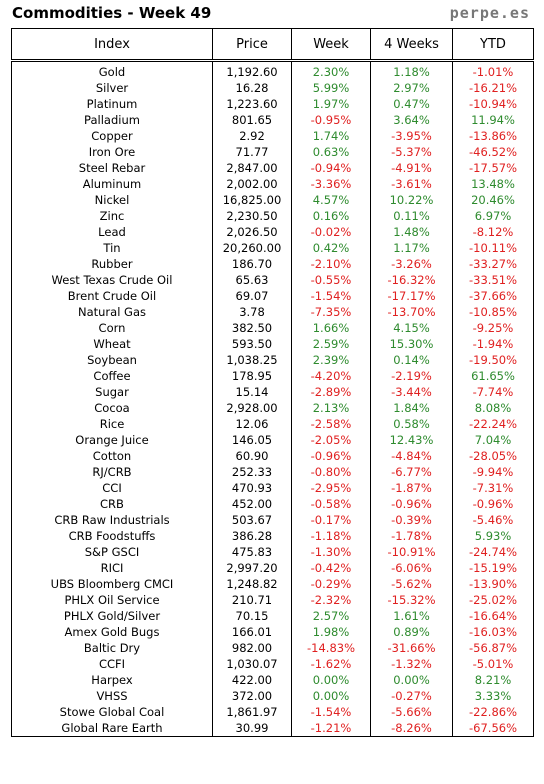 This screenshot has width=544, height=784. Describe the element at coordinates (331, 408) in the screenshot. I see `week-change-cell: 2.13%` at that location.